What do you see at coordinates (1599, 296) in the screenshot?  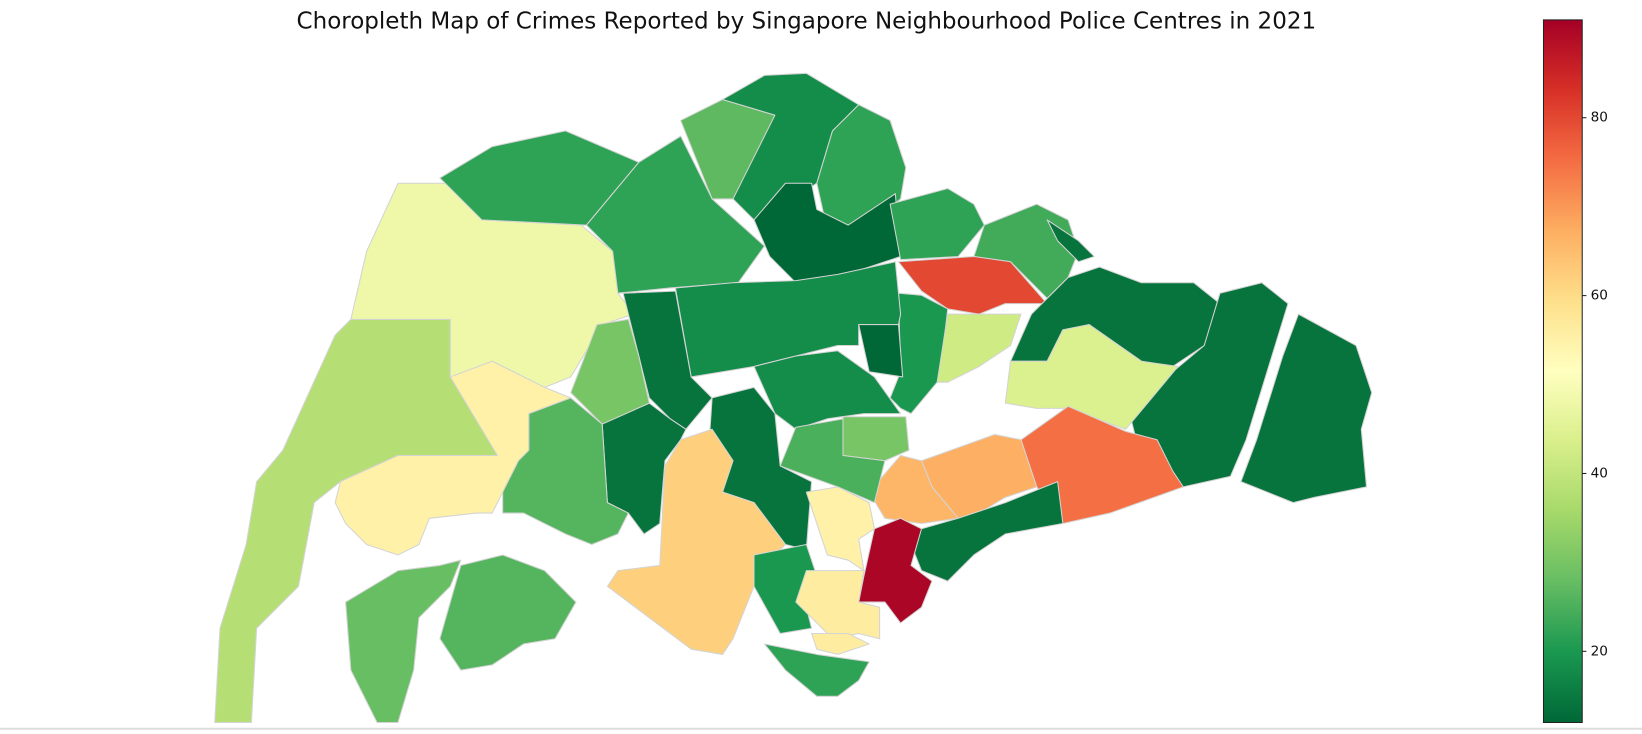 I see `colorbar-tick-label: 60` at bounding box center [1599, 296].